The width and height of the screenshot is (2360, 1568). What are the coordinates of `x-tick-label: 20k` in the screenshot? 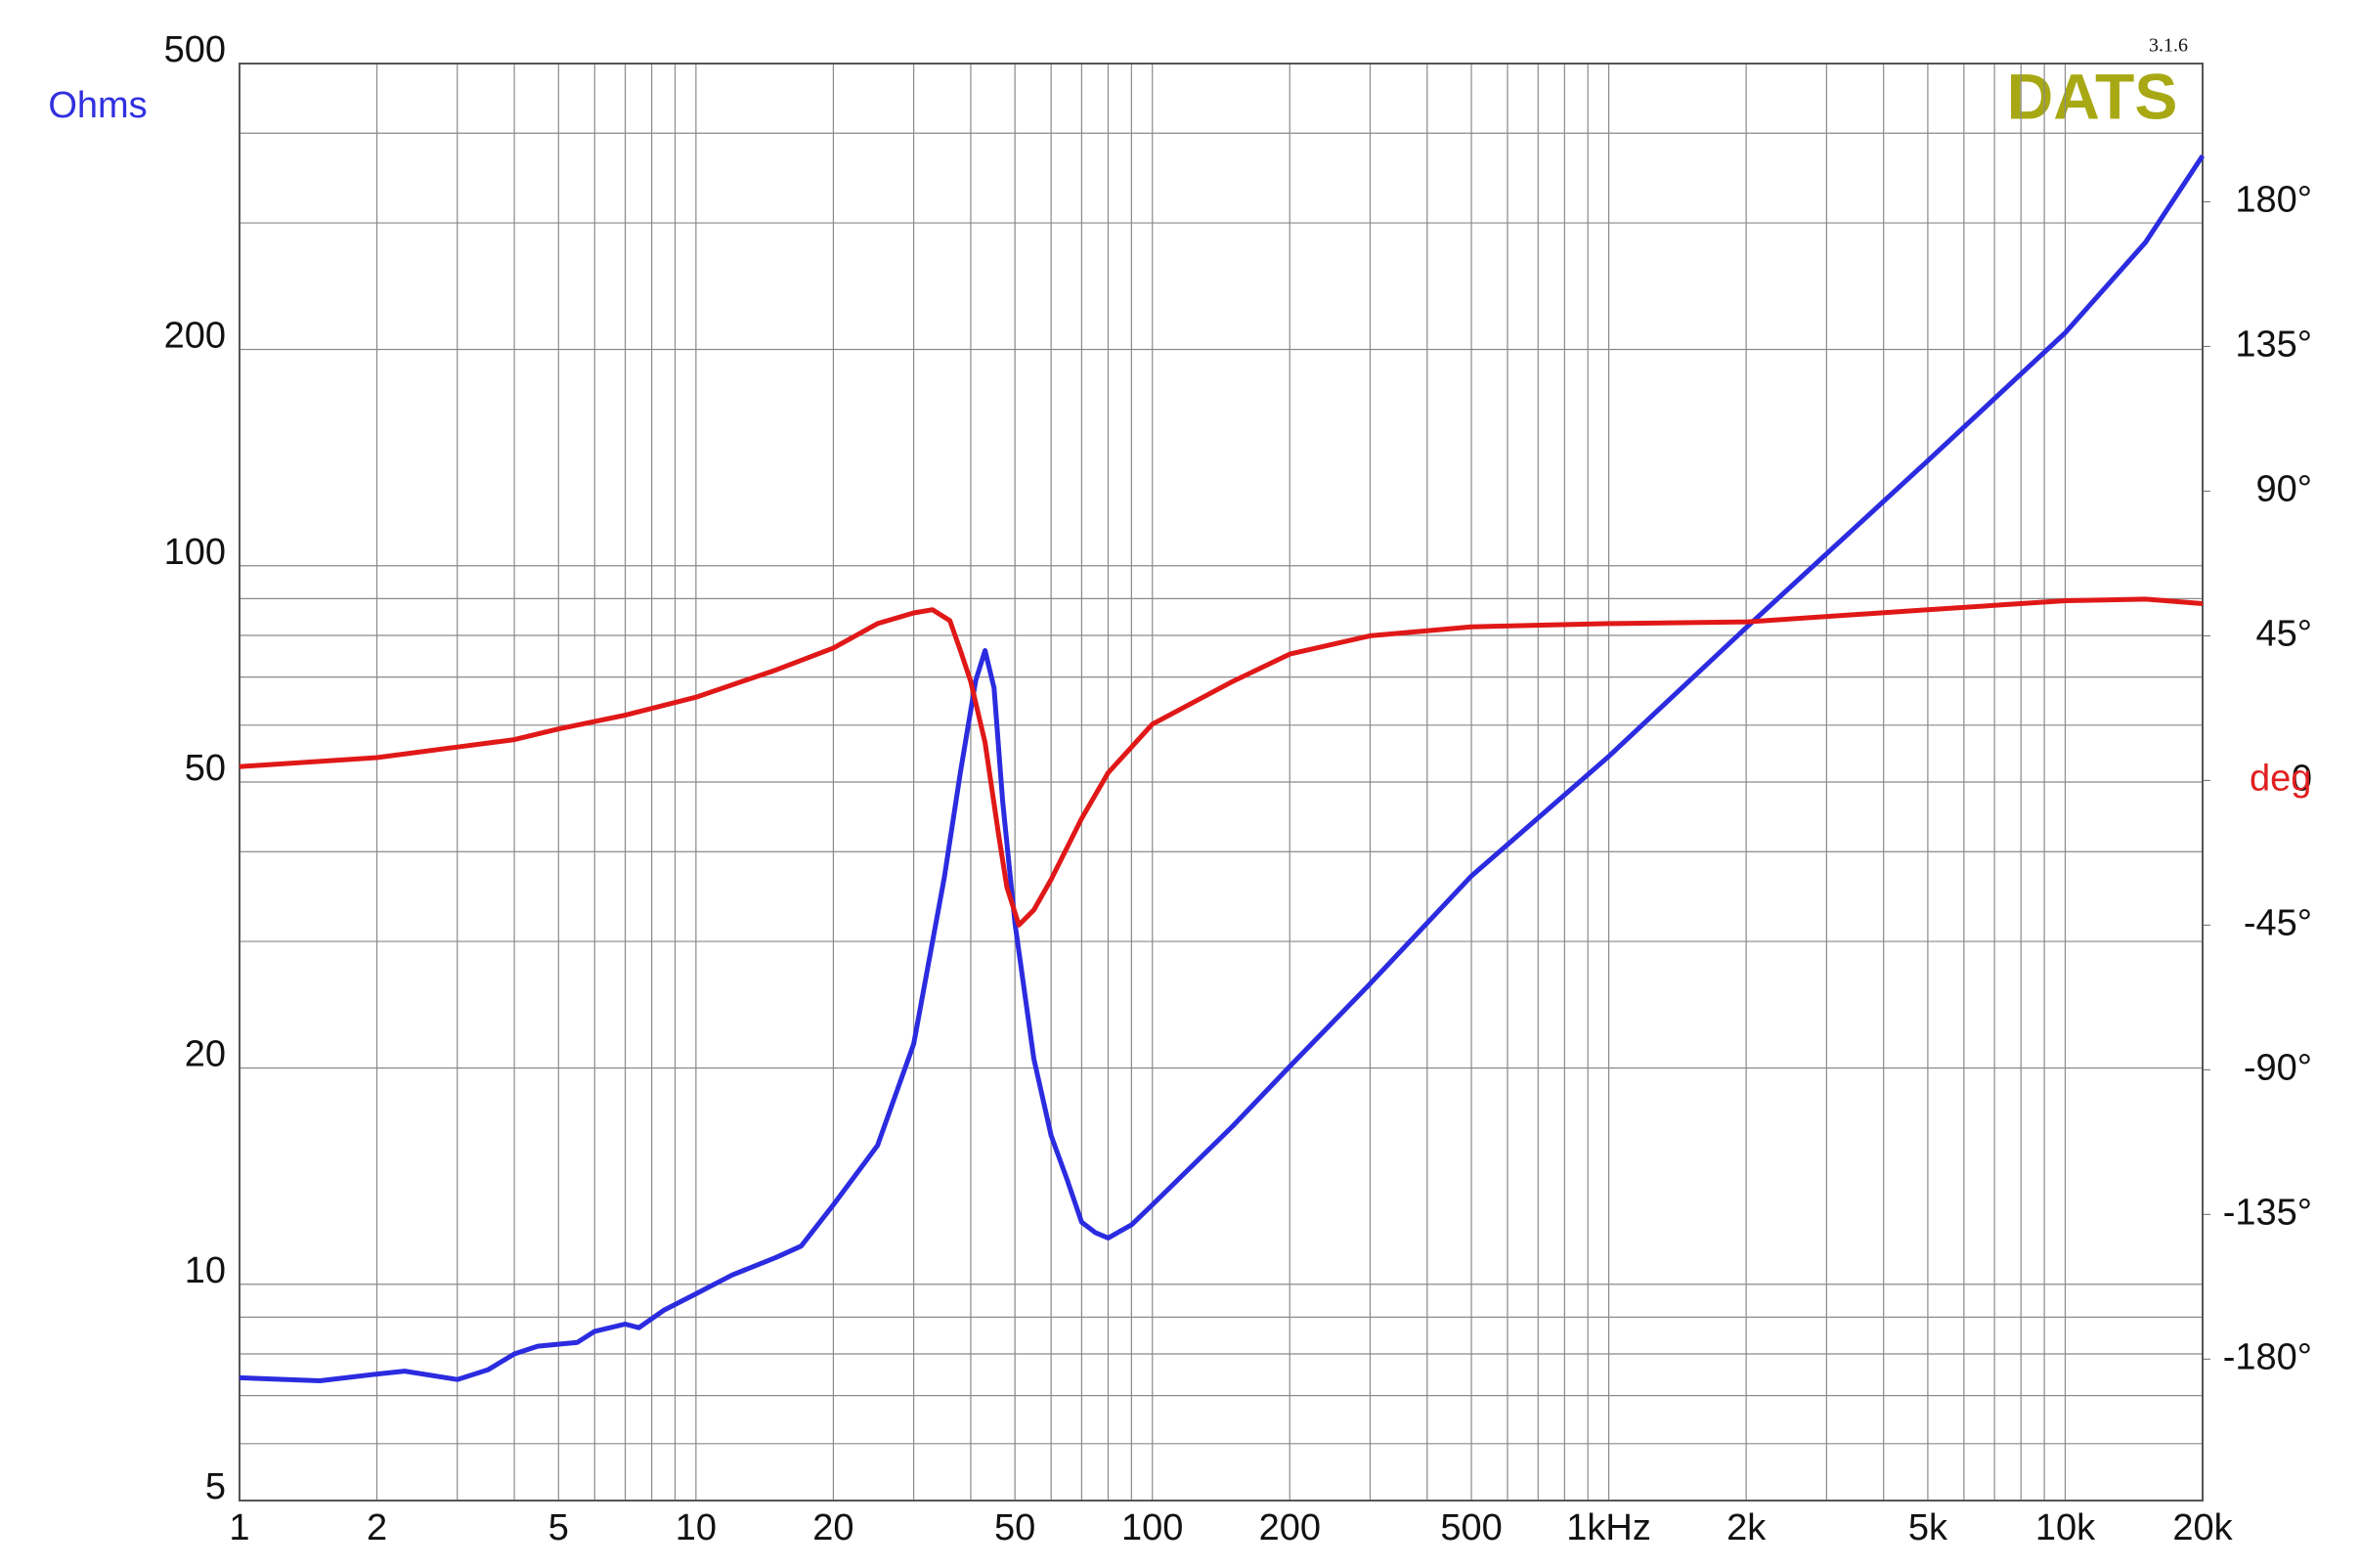 It's located at (2202, 1527).